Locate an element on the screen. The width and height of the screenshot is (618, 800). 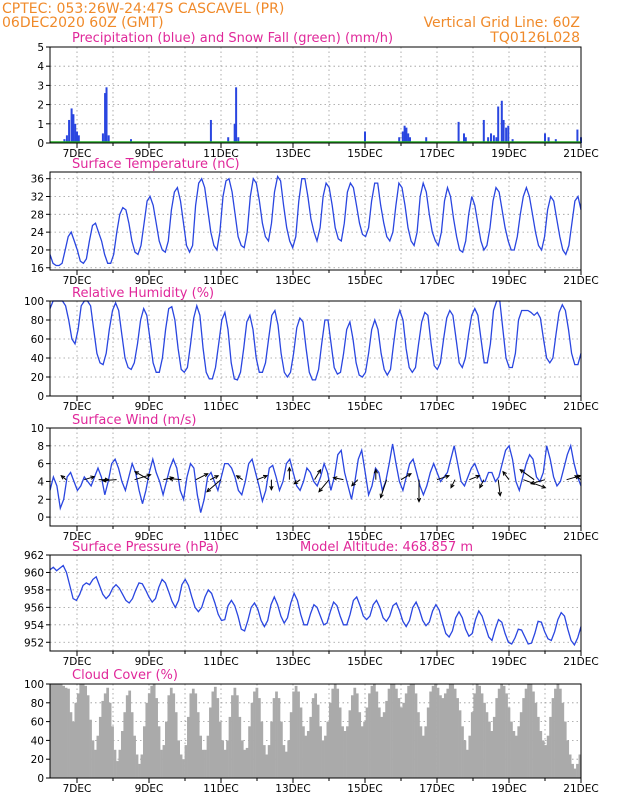
pressure-title: Surface Pressure (hPa) is located at coordinates (145, 547).